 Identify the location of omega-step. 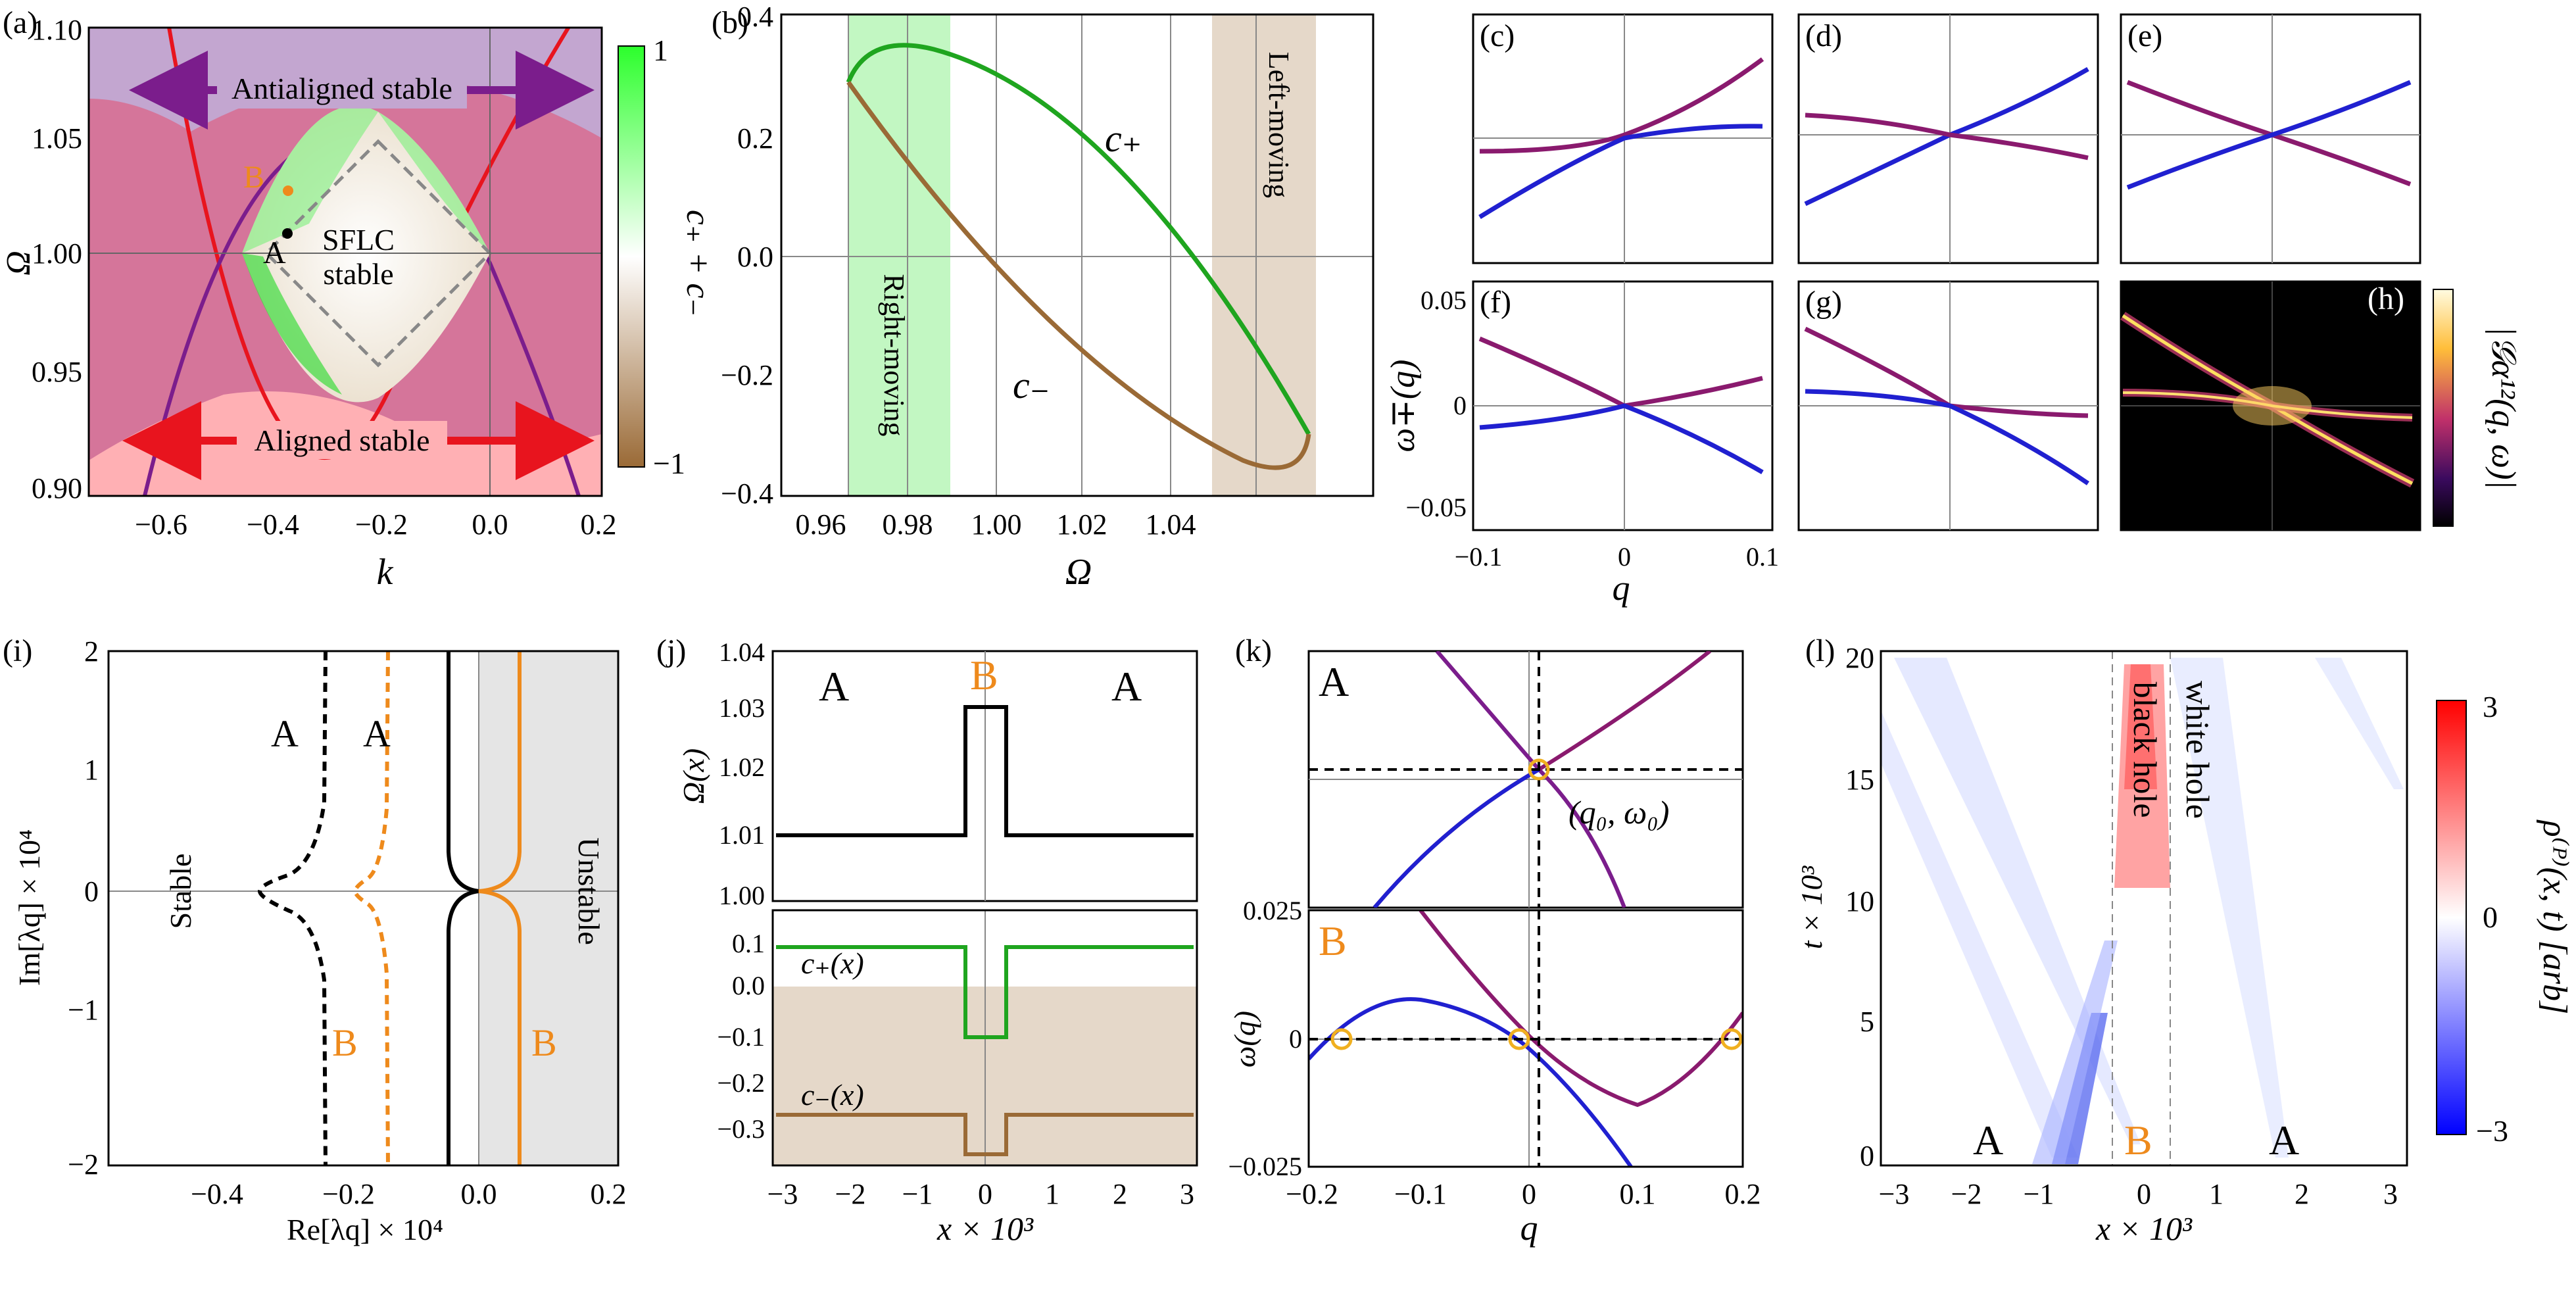
(985, 771).